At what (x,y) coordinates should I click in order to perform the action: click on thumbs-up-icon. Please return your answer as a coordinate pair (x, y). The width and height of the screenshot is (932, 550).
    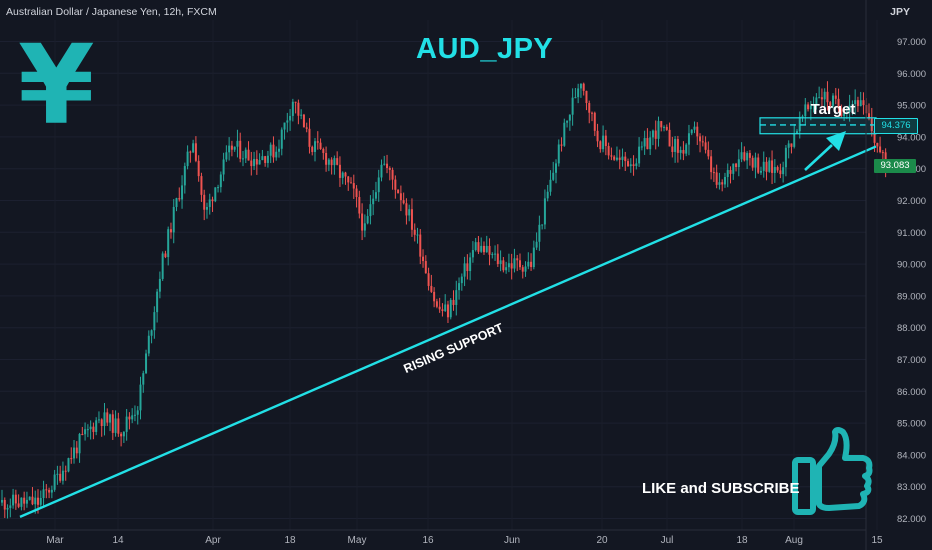
    Looking at the image, I should click on (832, 471).